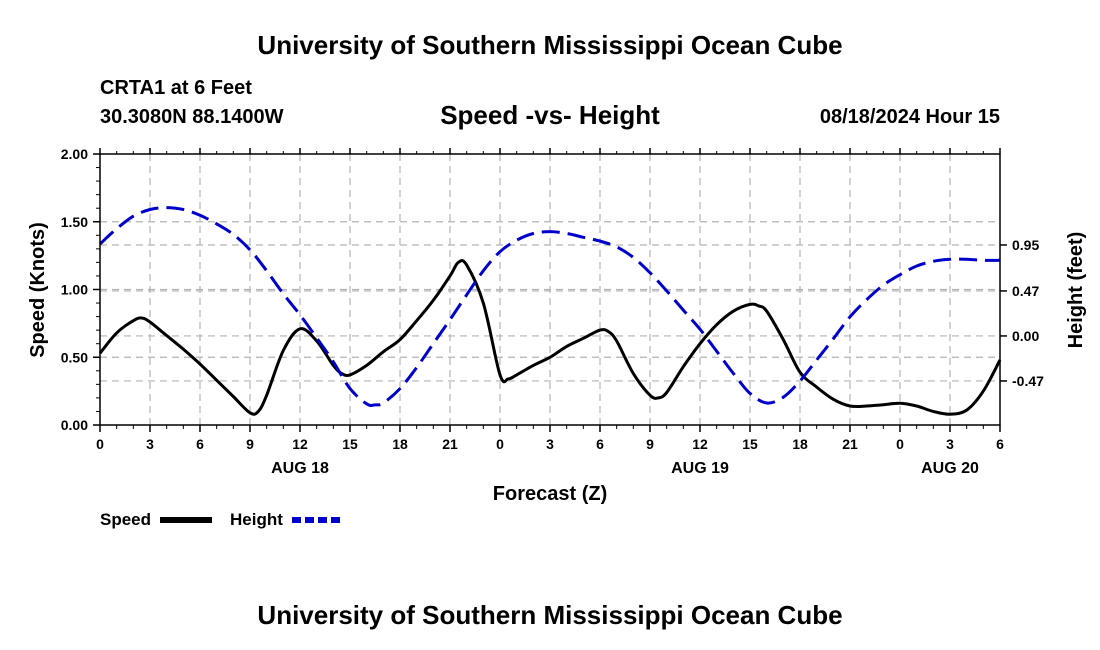  Describe the element at coordinates (74, 222) in the screenshot. I see `y-tick-label: 1.50` at that location.